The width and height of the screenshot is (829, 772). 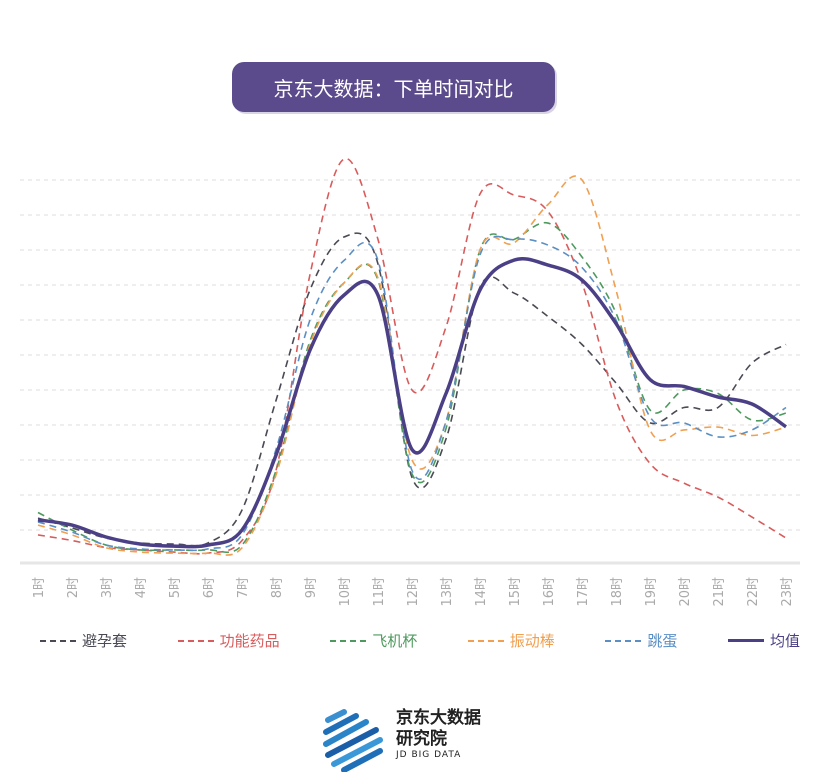 I want to click on logo-line1: 京东大数据, so click(x=438, y=718).